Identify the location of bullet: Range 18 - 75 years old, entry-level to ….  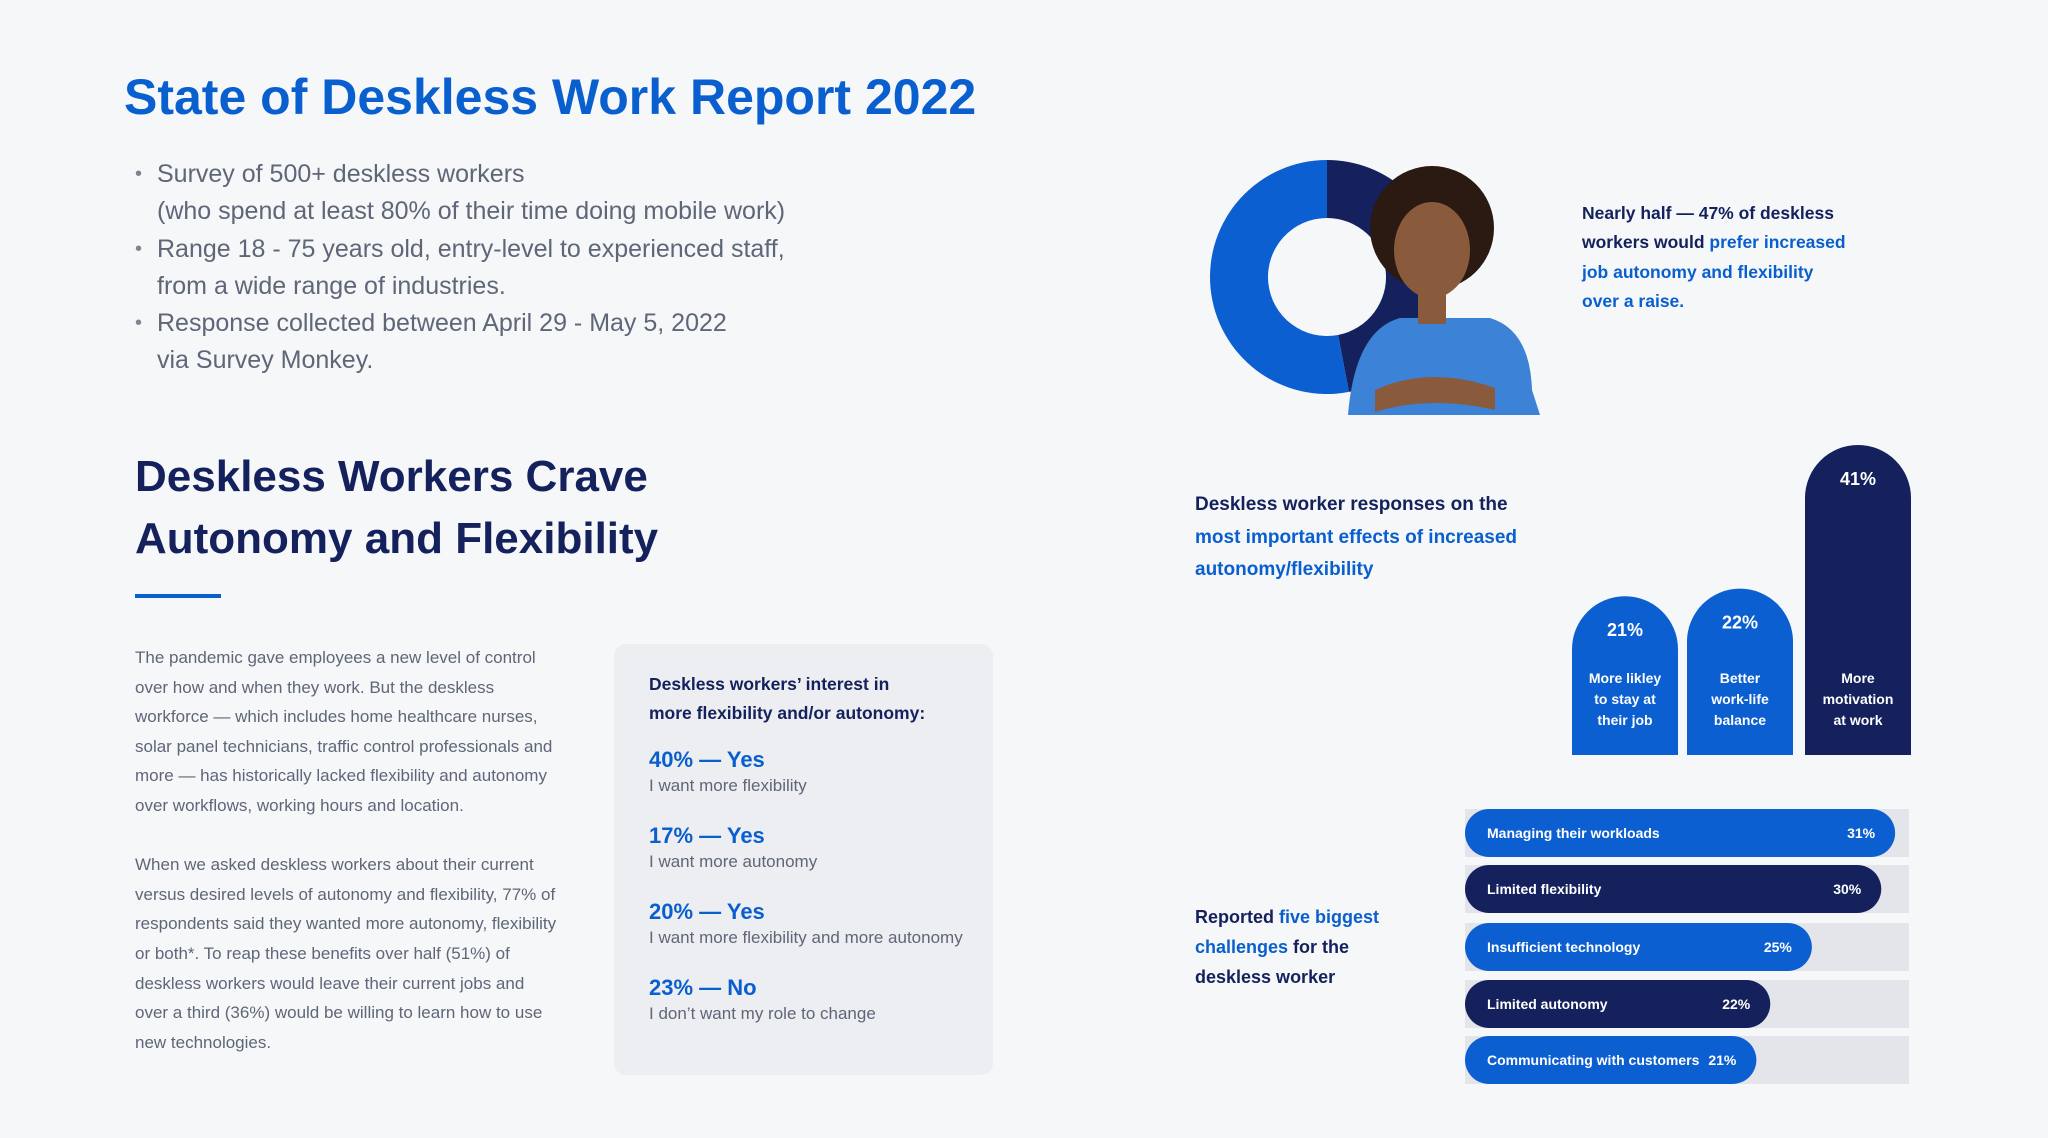
(460, 268).